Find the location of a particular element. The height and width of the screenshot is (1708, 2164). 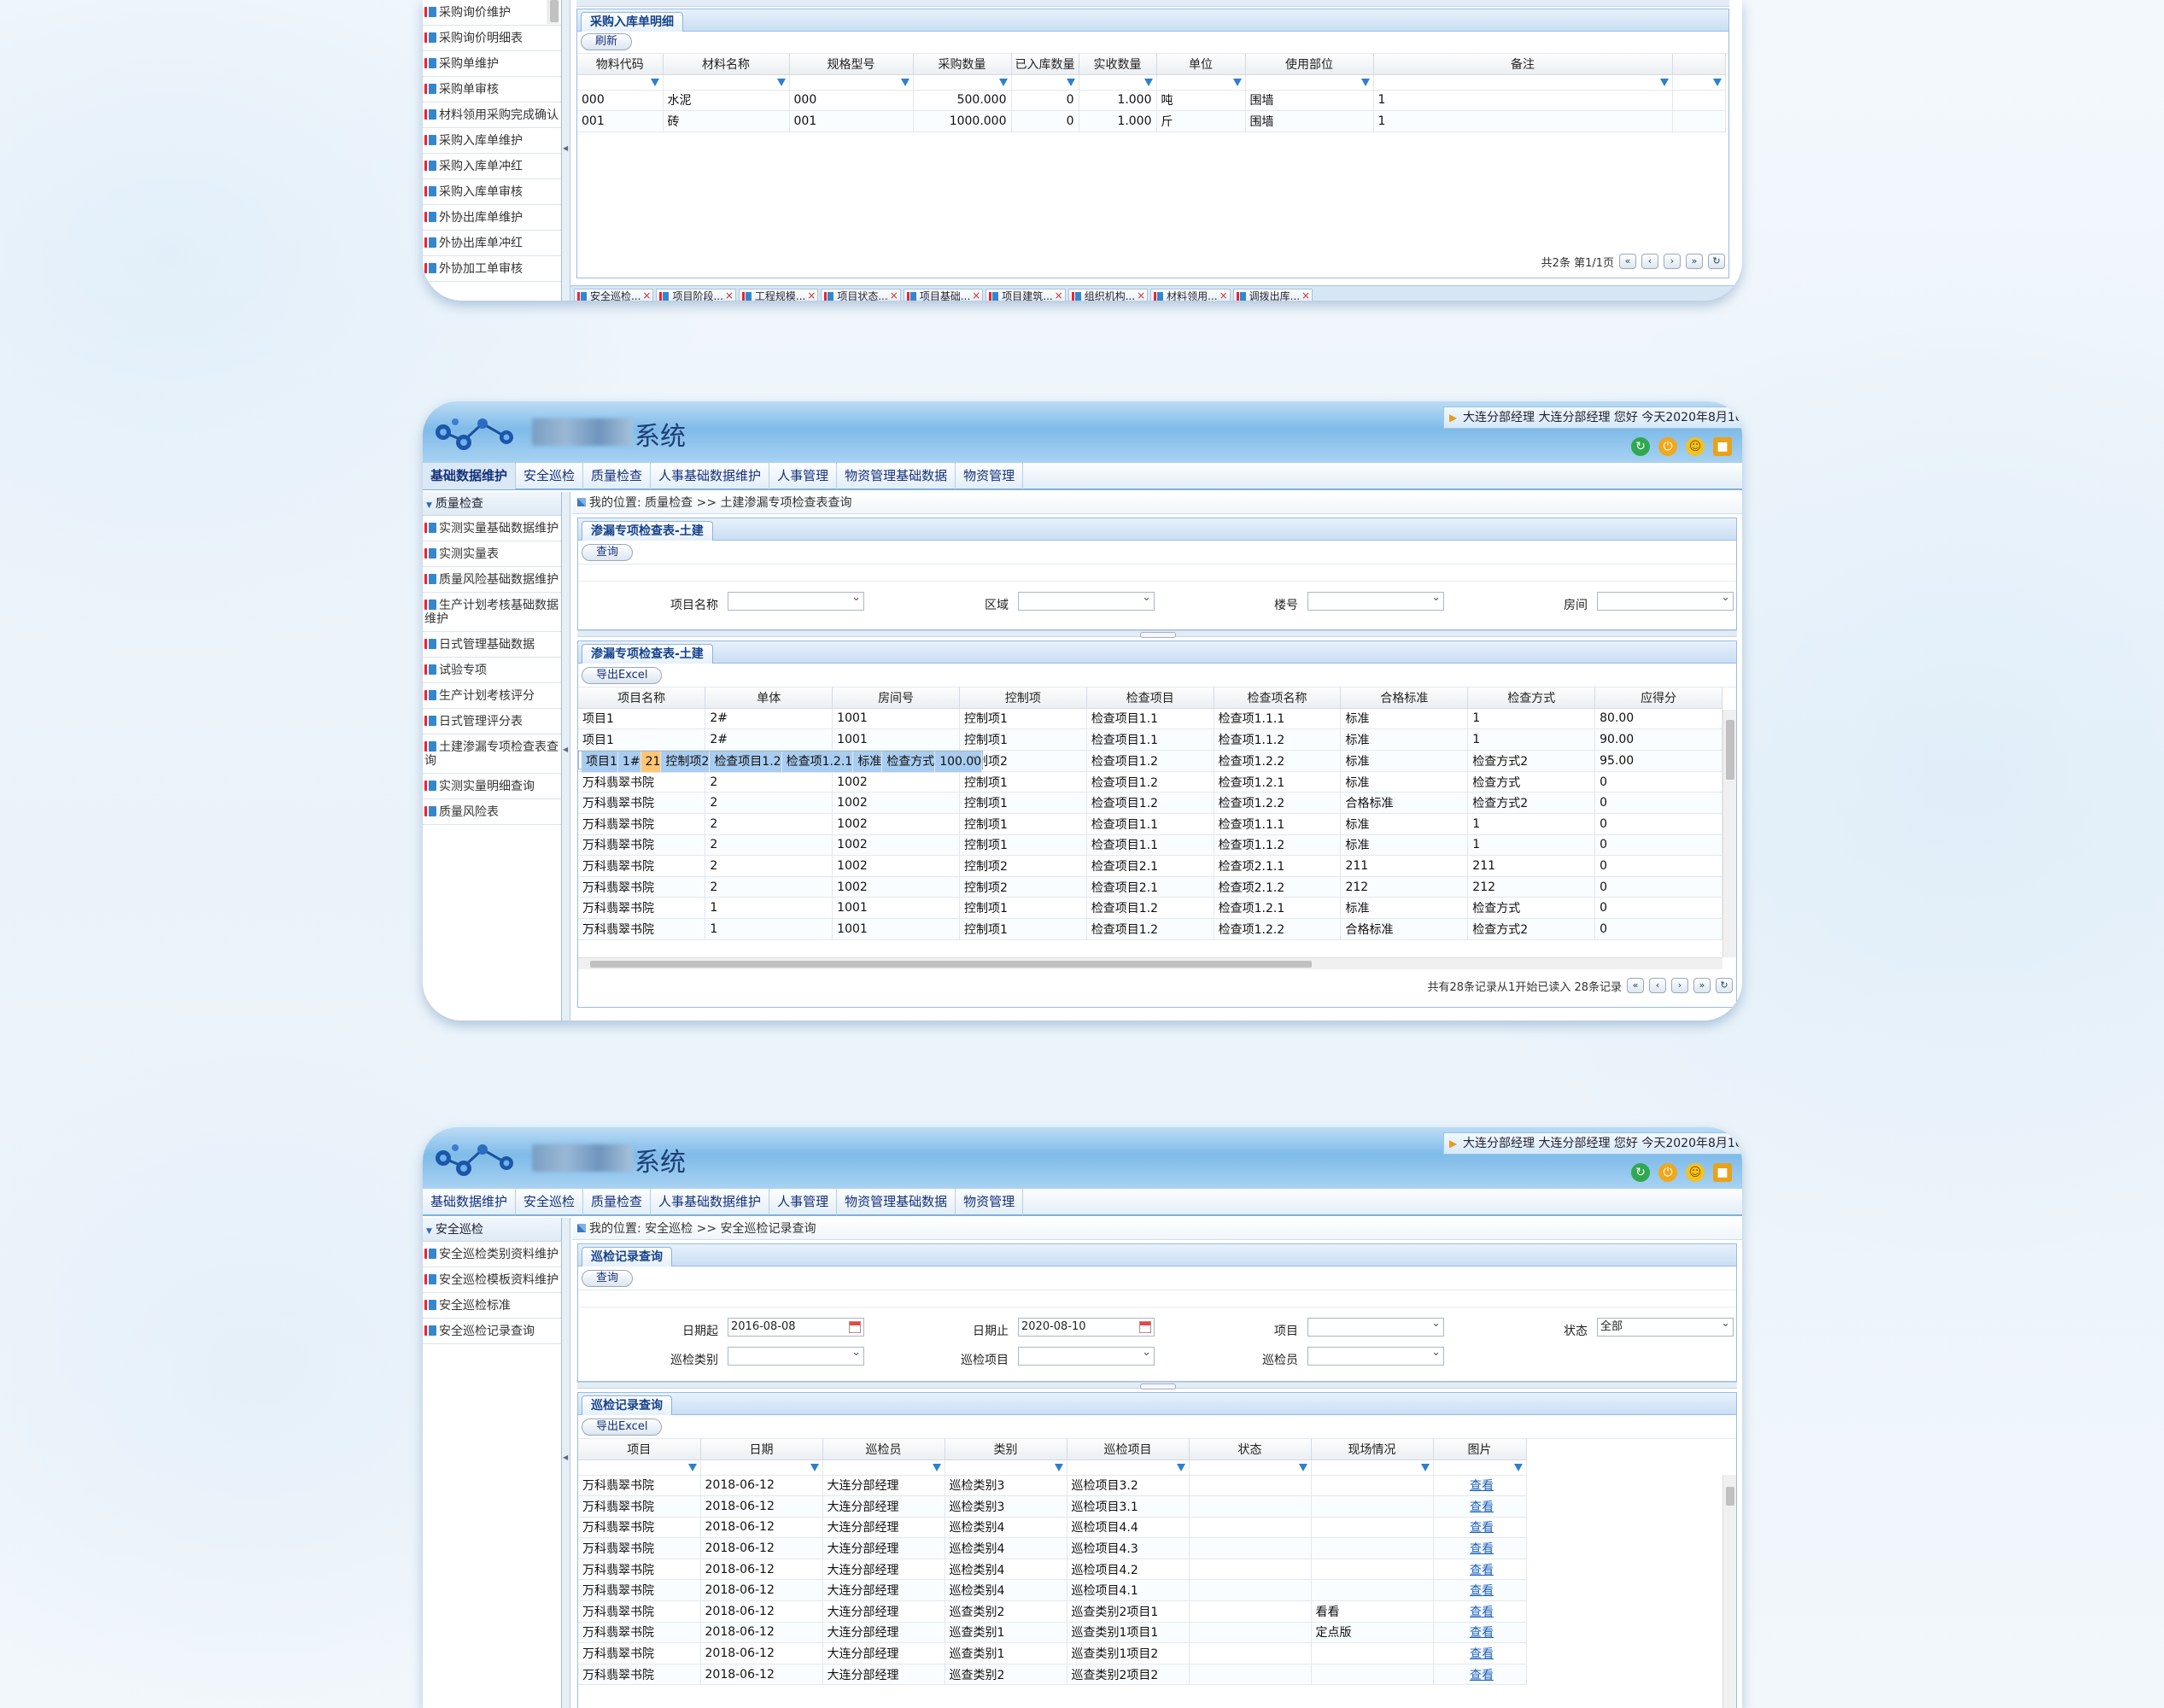

column-header: 状态 is located at coordinates (1250, 1449).